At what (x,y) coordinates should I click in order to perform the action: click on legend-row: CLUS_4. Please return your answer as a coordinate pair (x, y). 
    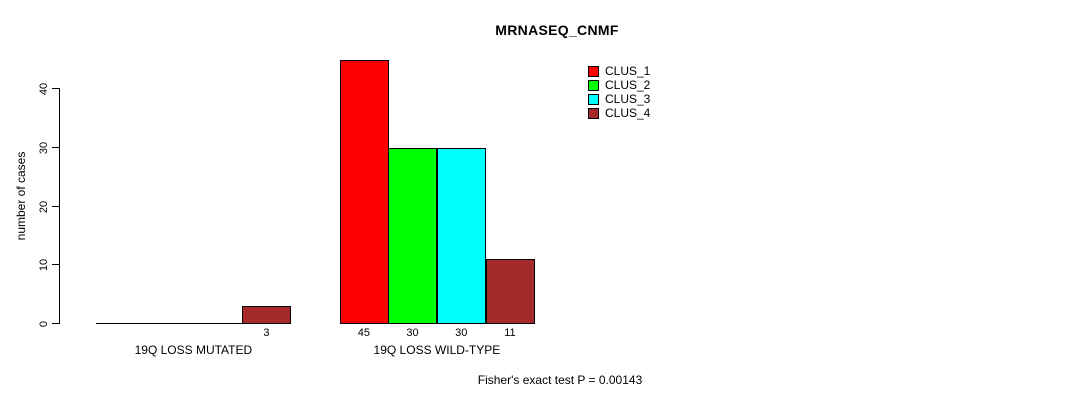
    Looking at the image, I should click on (619, 113).